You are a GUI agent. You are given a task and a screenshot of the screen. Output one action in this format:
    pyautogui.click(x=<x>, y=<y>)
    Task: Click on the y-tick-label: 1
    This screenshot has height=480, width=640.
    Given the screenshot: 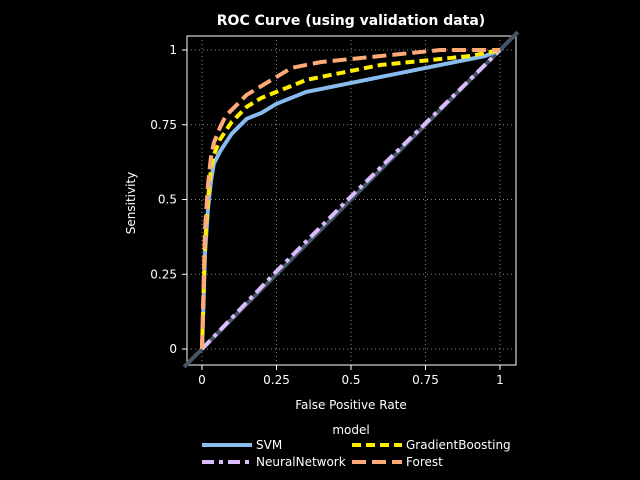 What is the action you would take?
    pyautogui.click(x=173, y=50)
    